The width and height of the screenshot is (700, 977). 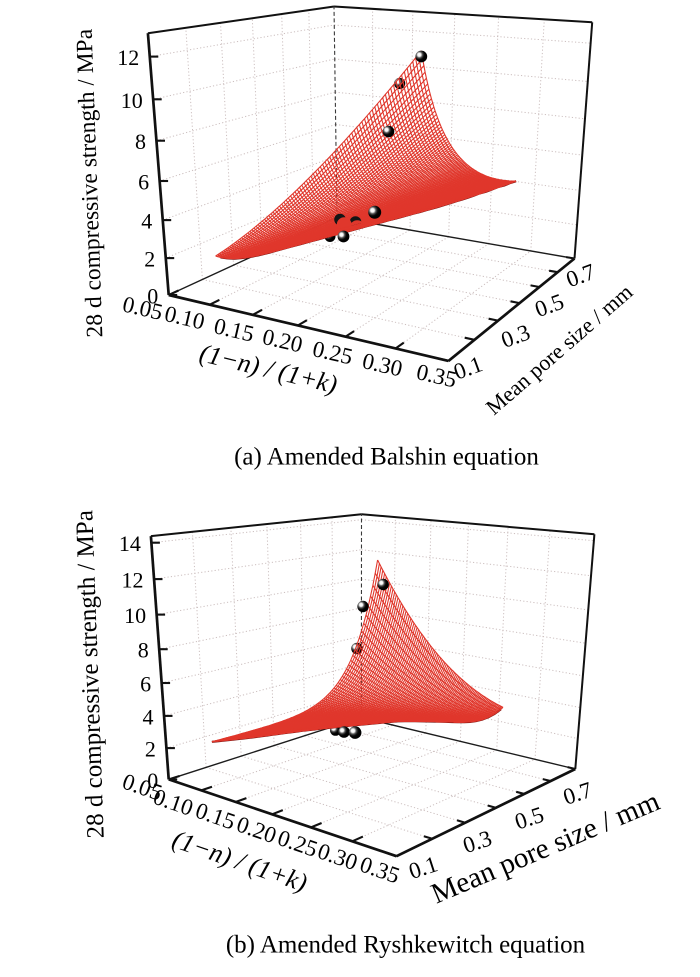 What do you see at coordinates (386, 457) in the screenshot?
I see `svg-text: (a) Amended Balshin equation` at bounding box center [386, 457].